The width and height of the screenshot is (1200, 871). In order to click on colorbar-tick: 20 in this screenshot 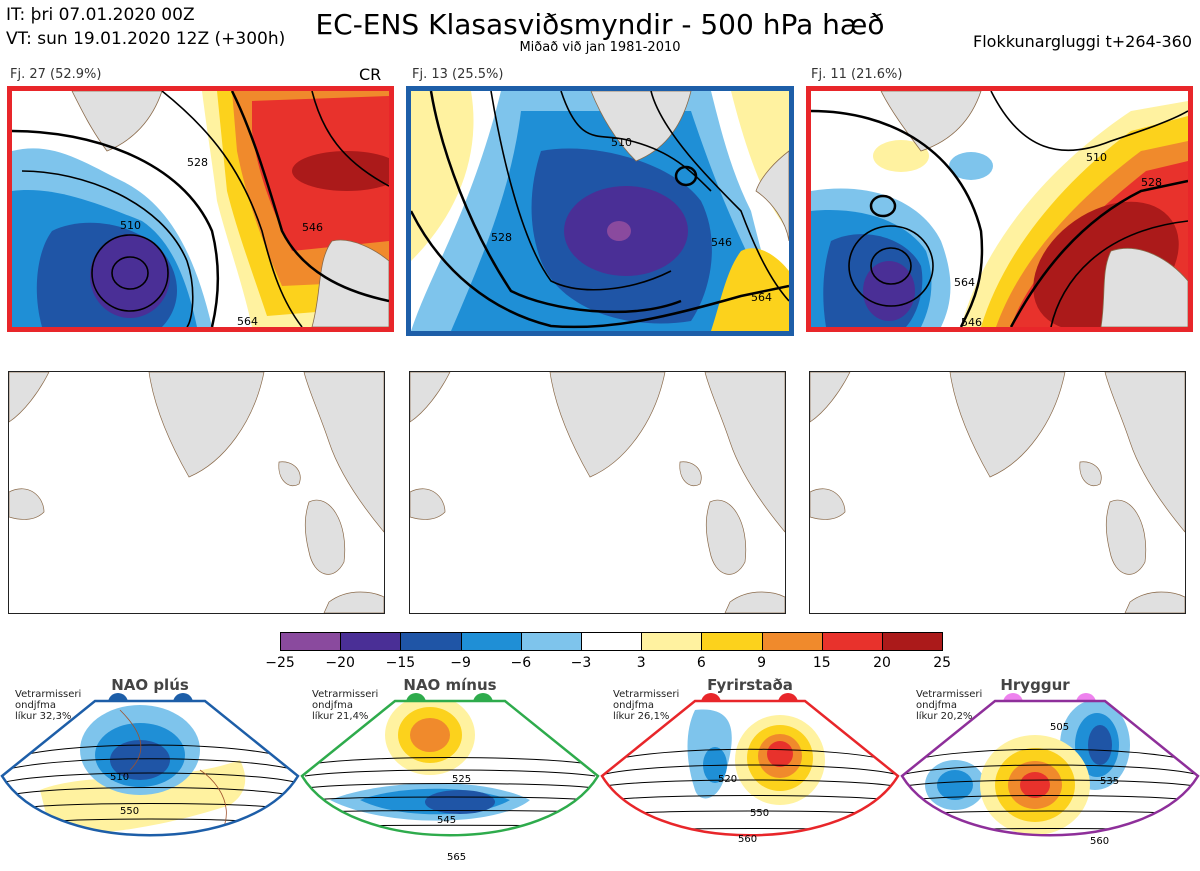, I will do `click(882, 663)`.